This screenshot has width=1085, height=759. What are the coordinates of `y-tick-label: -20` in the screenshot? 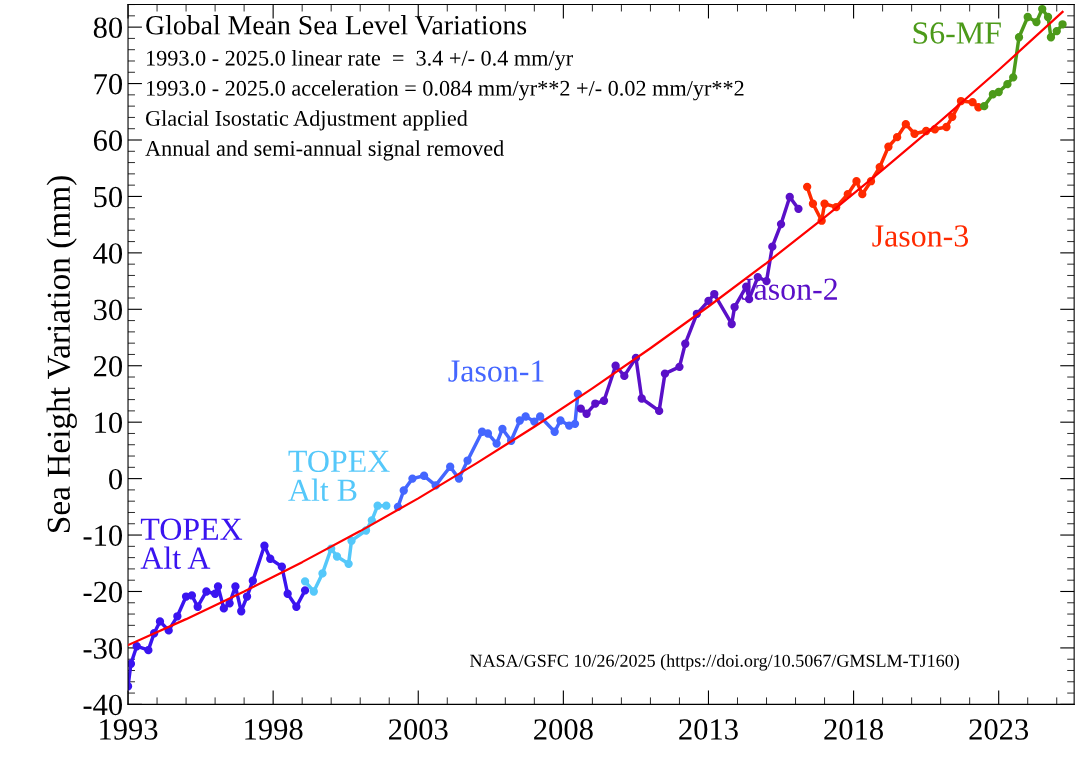 It's located at (103, 592).